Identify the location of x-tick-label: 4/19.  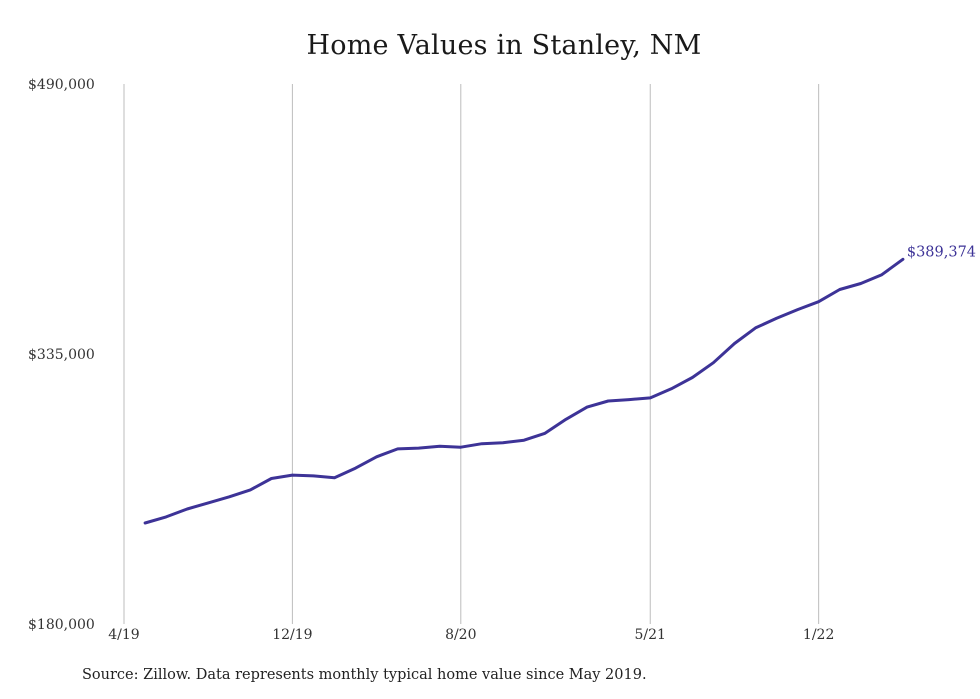
(123, 635).